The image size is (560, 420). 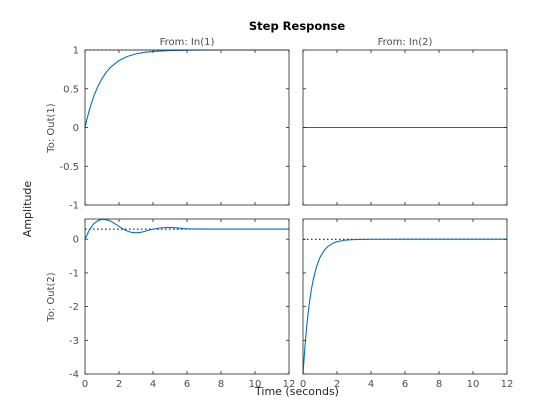 What do you see at coordinates (473, 384) in the screenshot?
I see `x-tick-label-r2c2-5: 10` at bounding box center [473, 384].